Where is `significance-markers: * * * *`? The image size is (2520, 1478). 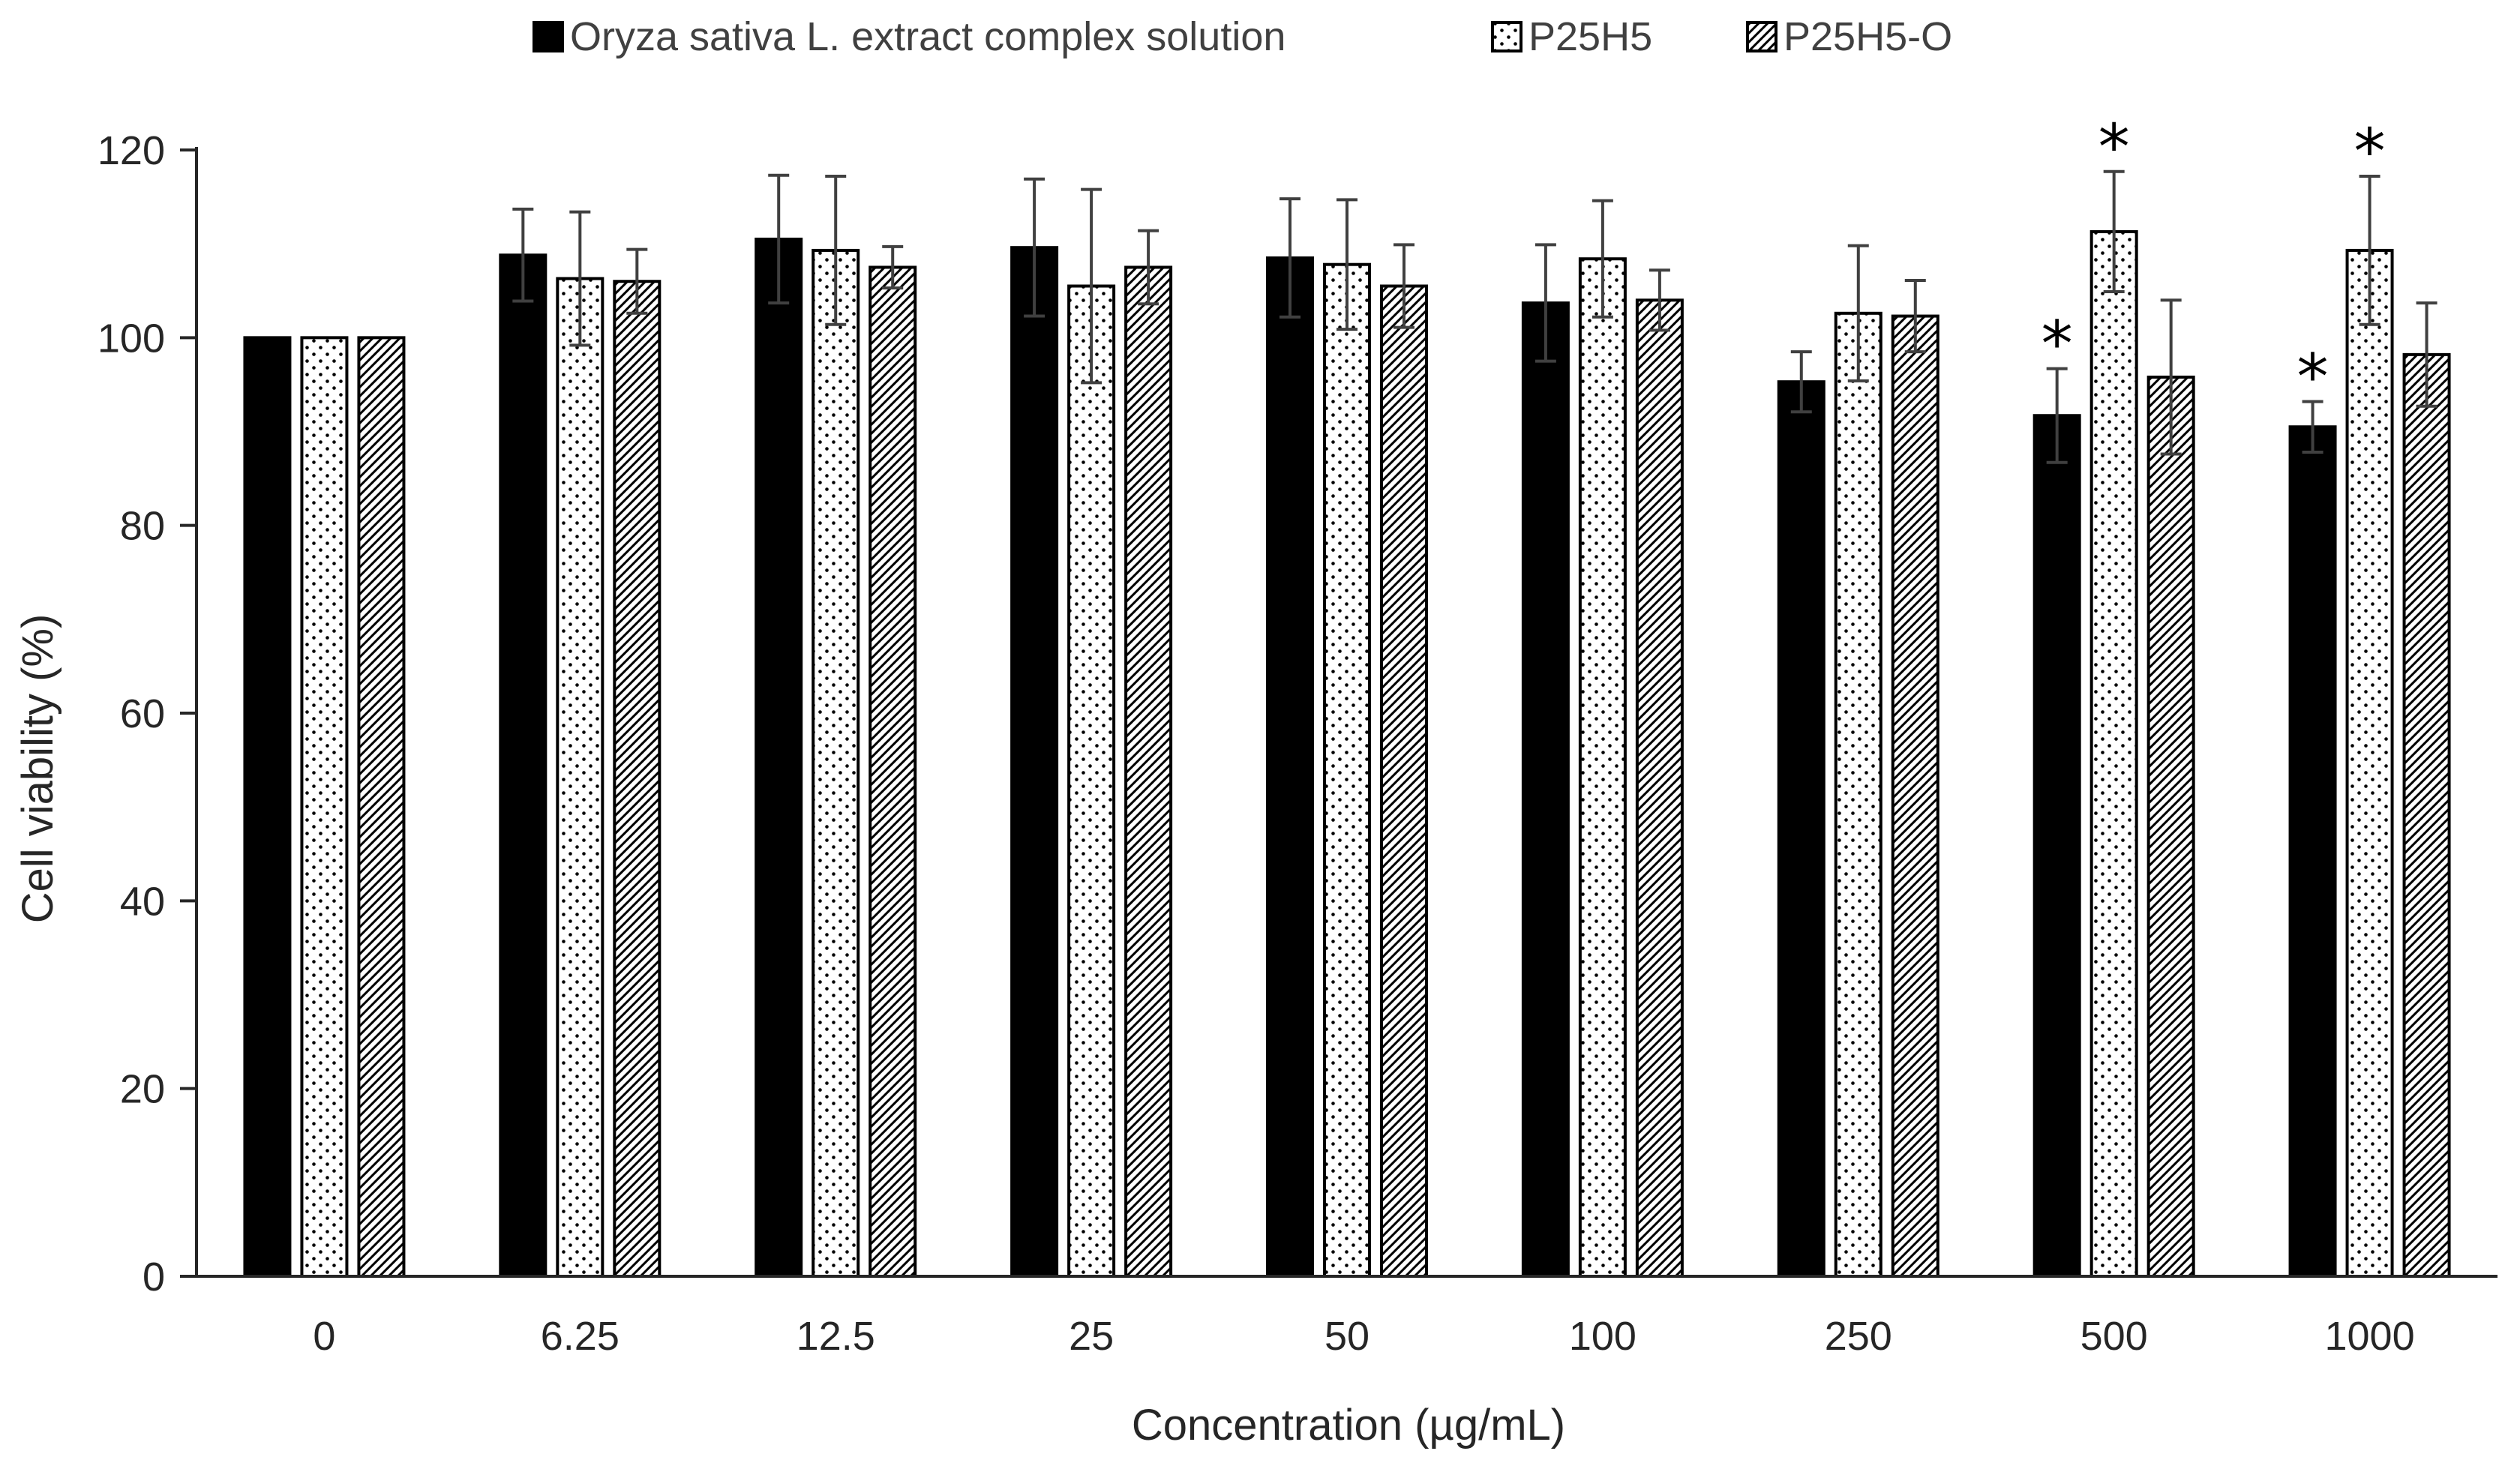
significance-markers: * * * * is located at coordinates (2214, 262).